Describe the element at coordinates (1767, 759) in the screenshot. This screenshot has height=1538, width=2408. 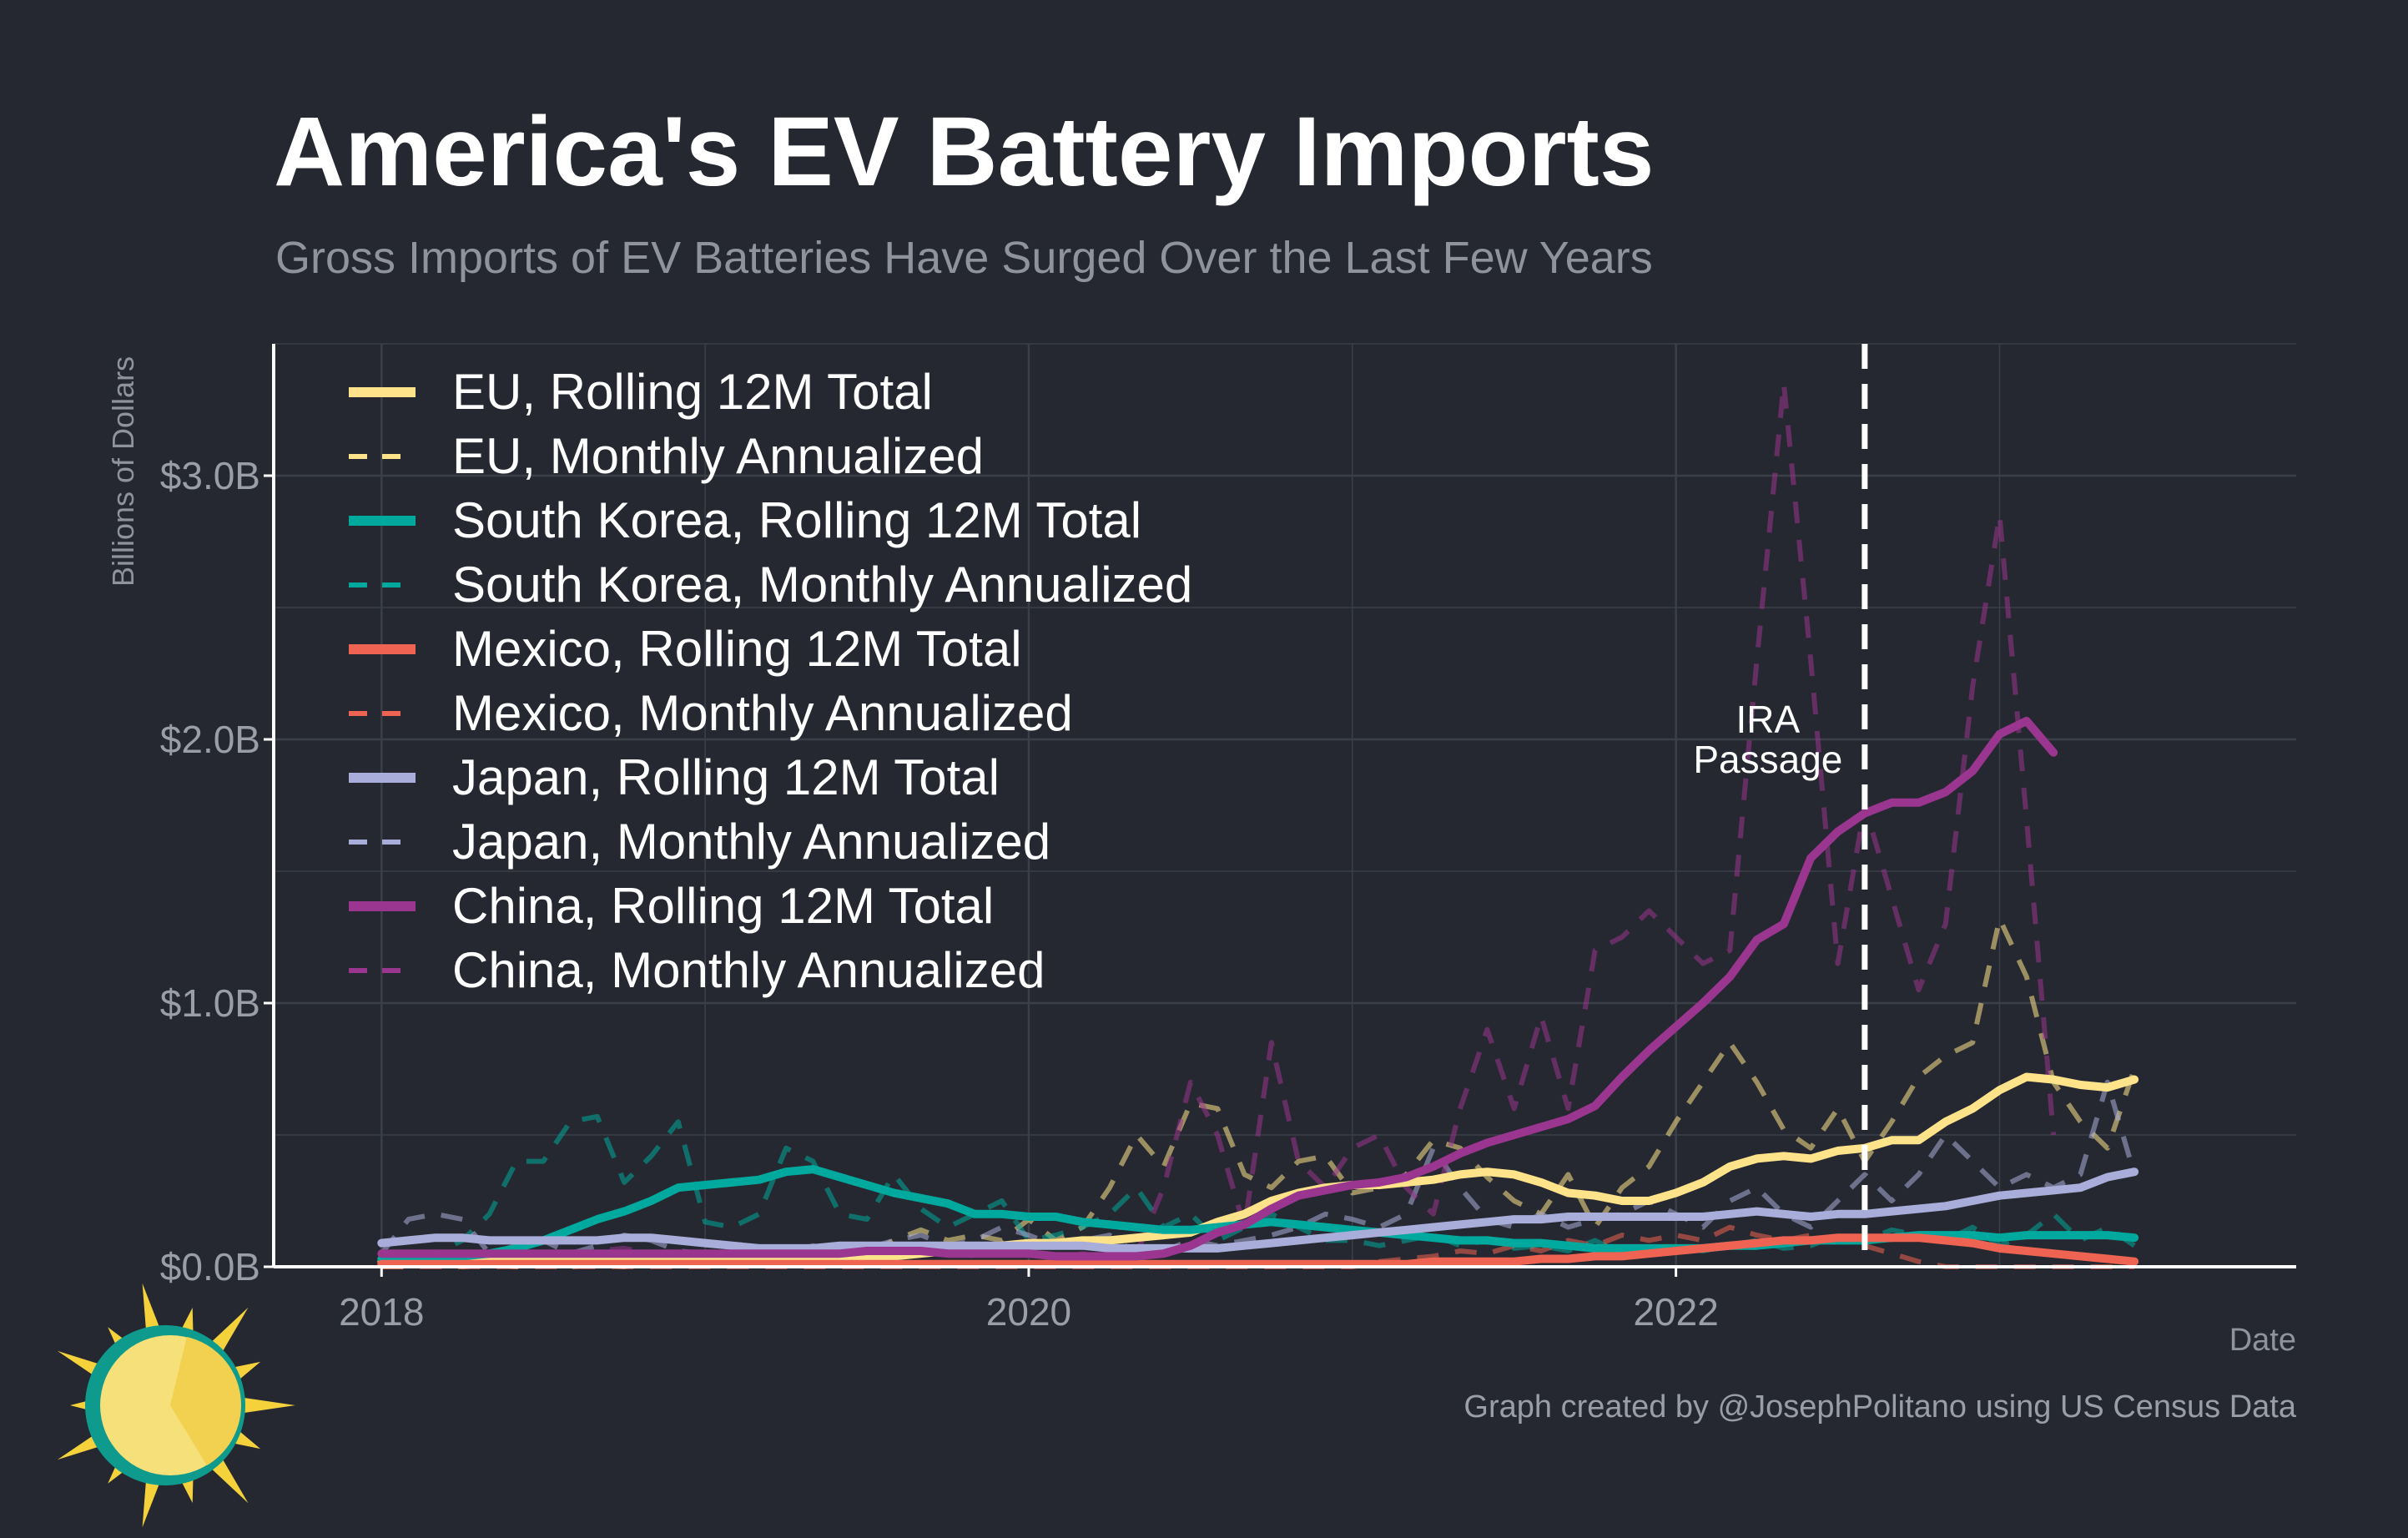
I see `ira-label-line2: Passage` at that location.